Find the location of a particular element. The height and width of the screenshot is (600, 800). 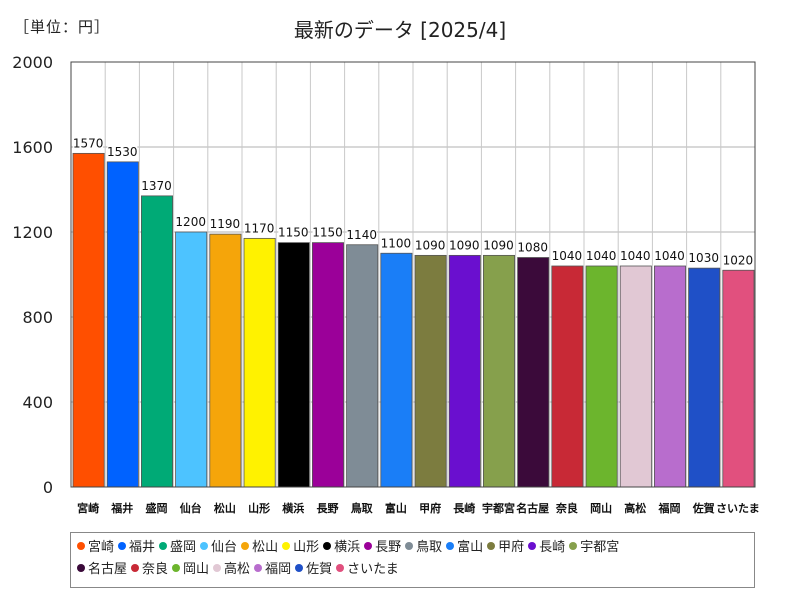

x-tick-label: 宇都宮 is located at coordinates (498, 508).